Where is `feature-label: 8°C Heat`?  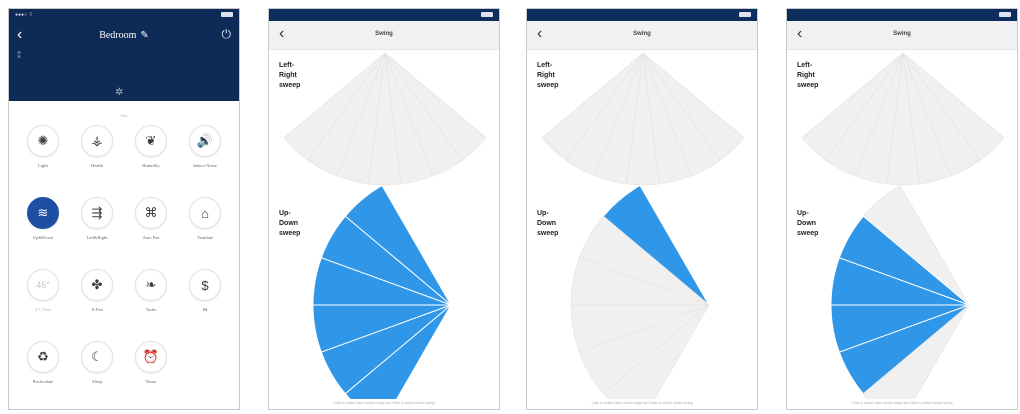 feature-label: 8°C Heat is located at coordinates (43, 309).